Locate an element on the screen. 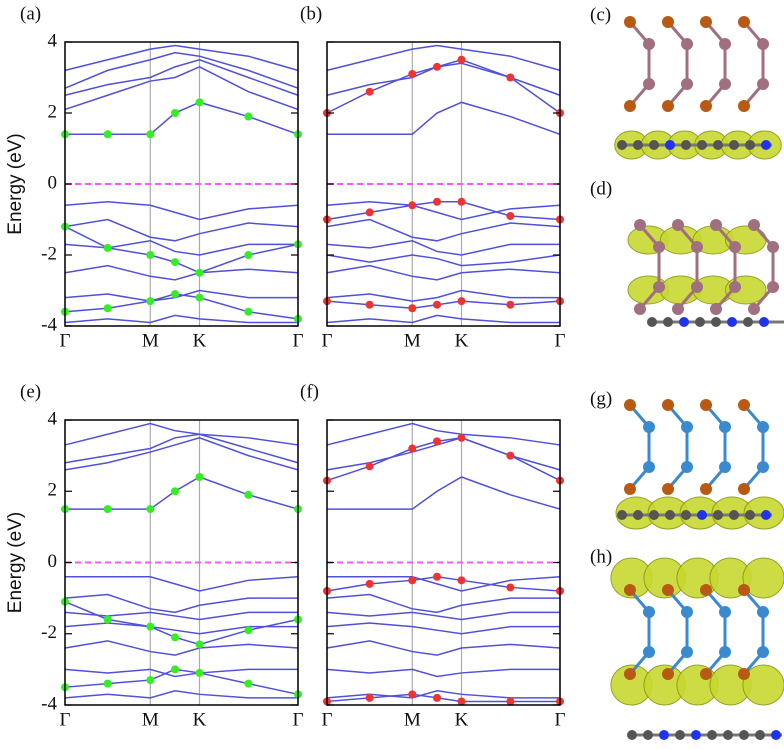  panel-label: (e) is located at coordinates (30, 391).